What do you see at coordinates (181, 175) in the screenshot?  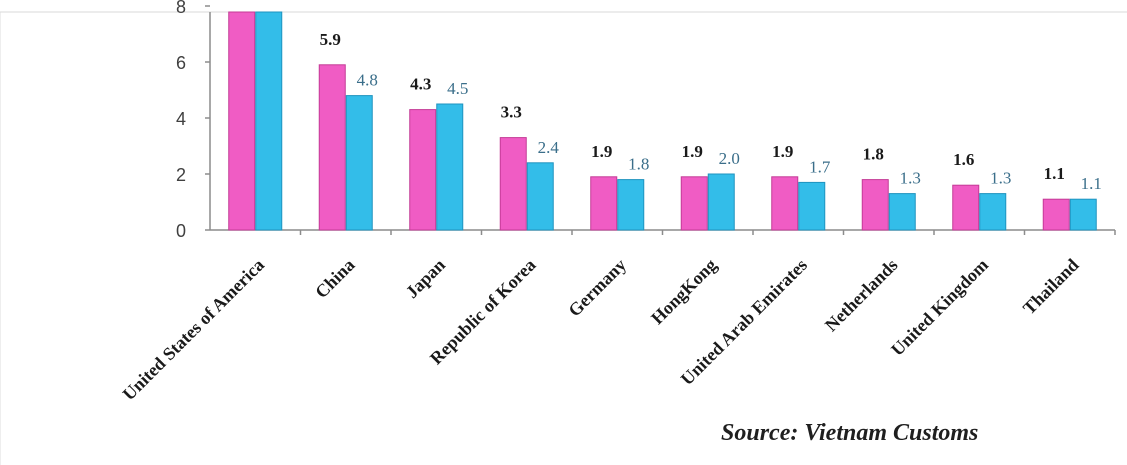 I see `y-tick-label: 2` at bounding box center [181, 175].